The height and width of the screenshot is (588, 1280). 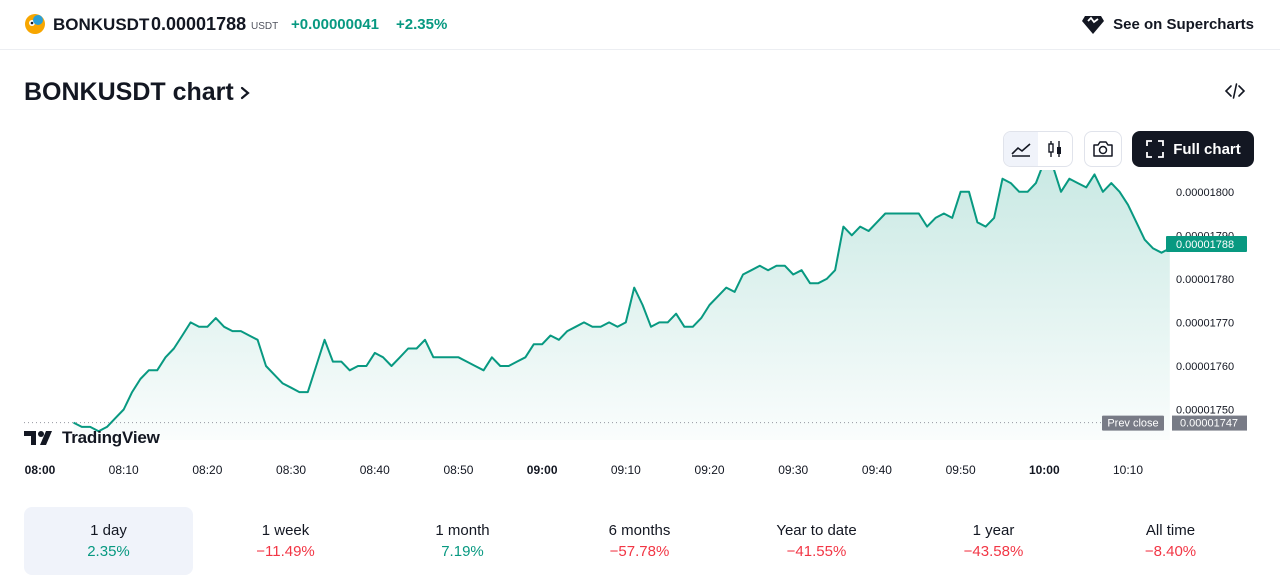 I want to click on period-value: −11.49%, so click(x=285, y=551).